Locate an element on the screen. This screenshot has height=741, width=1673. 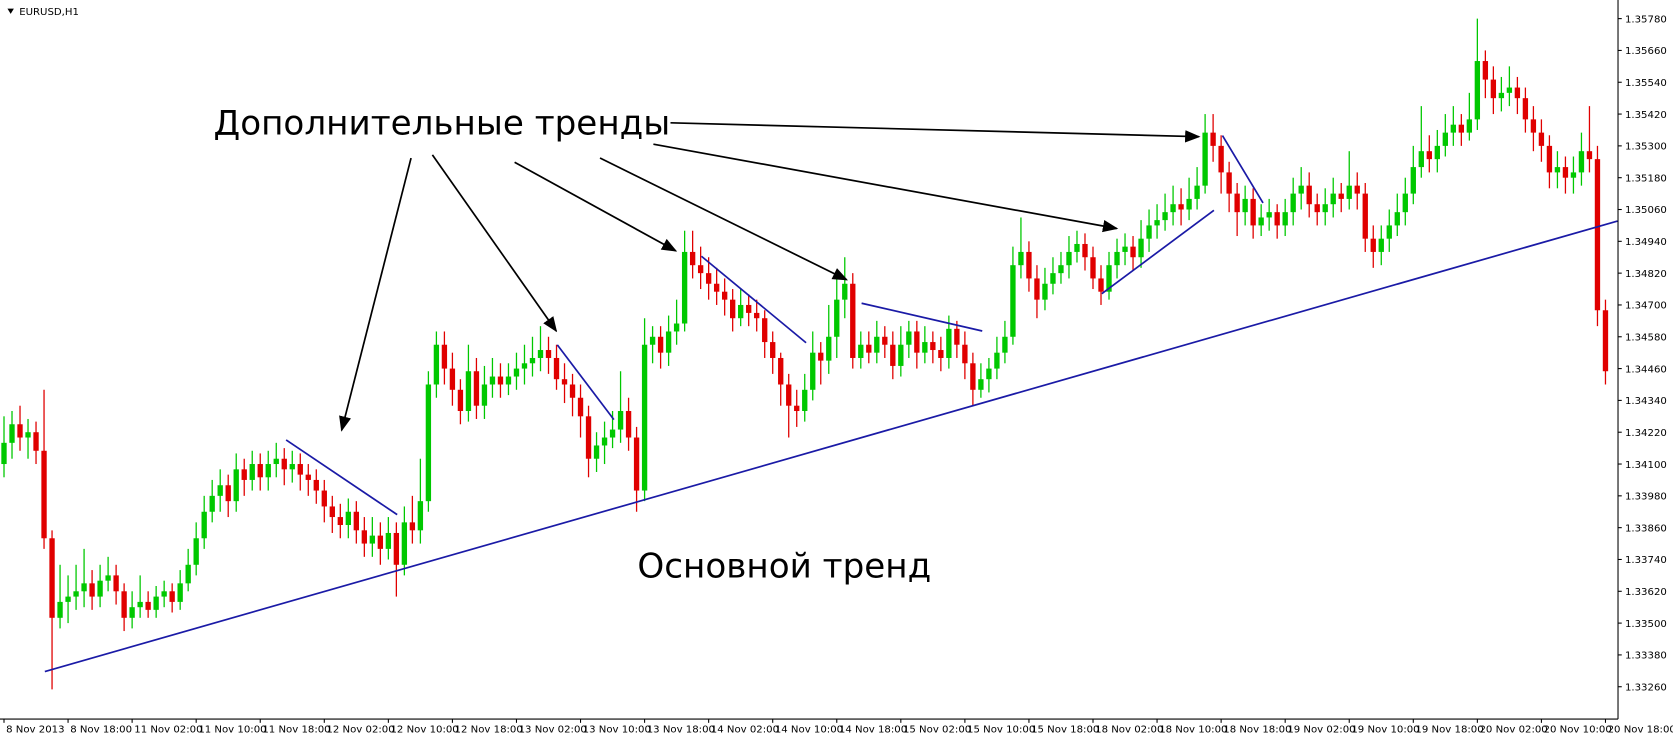
y-tick-label: 1.33260 is located at coordinates (1646, 687).